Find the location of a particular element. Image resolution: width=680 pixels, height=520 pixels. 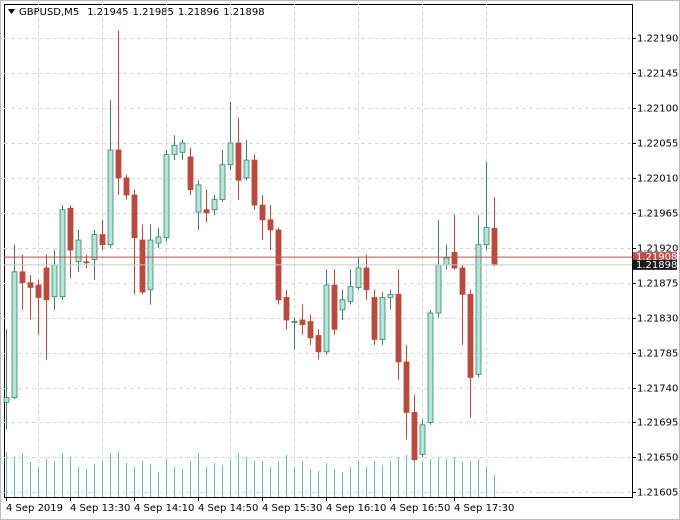

y-tick-label: 1.22100 is located at coordinates (657, 109).